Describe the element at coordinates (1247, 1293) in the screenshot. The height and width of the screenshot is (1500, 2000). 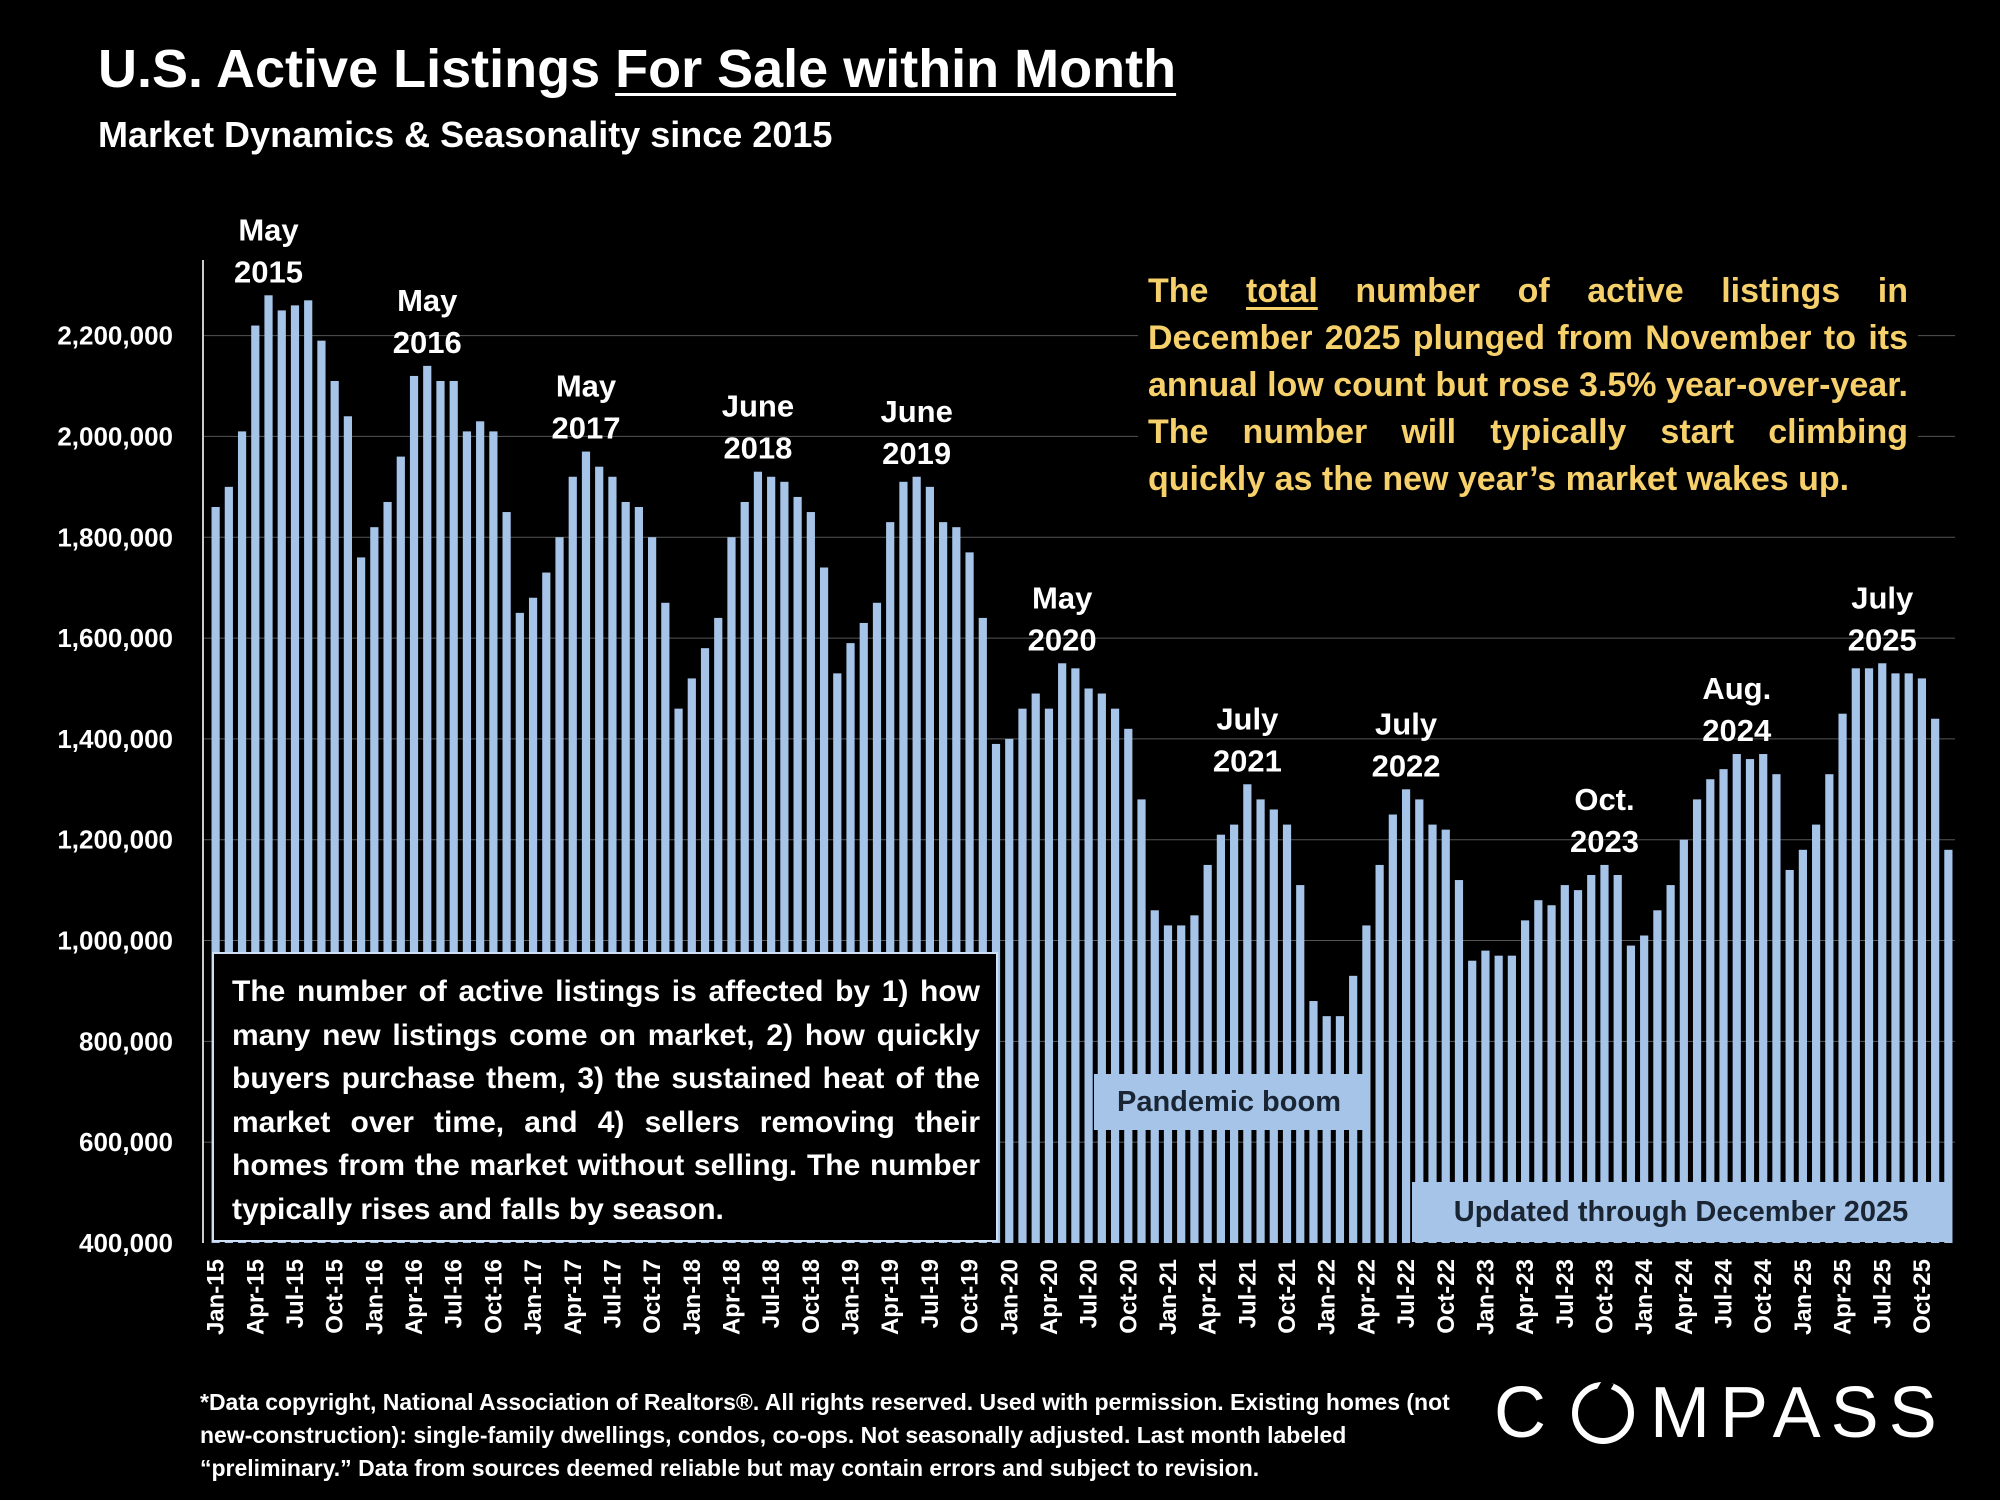
I see `x-tick-label: Jul-21` at that location.